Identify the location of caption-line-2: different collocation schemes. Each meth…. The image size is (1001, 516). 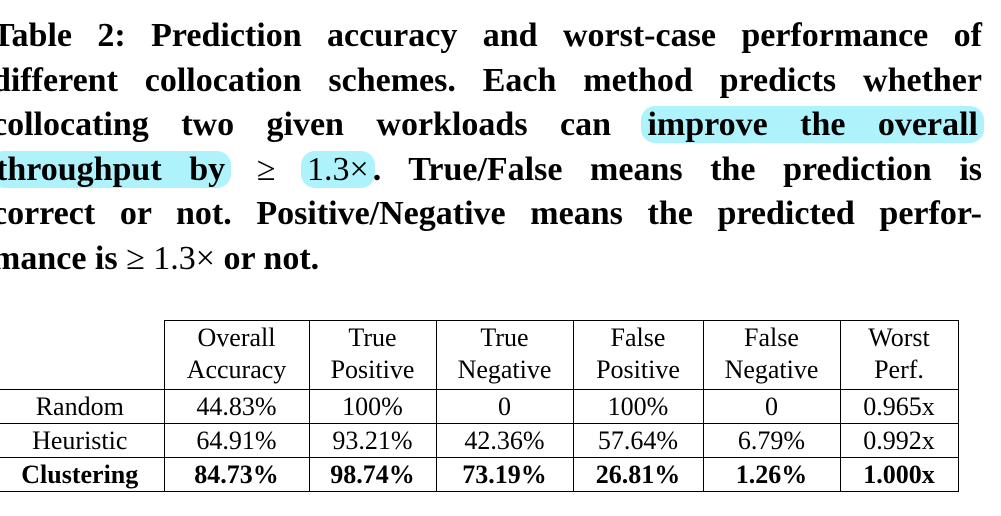
(491, 80).